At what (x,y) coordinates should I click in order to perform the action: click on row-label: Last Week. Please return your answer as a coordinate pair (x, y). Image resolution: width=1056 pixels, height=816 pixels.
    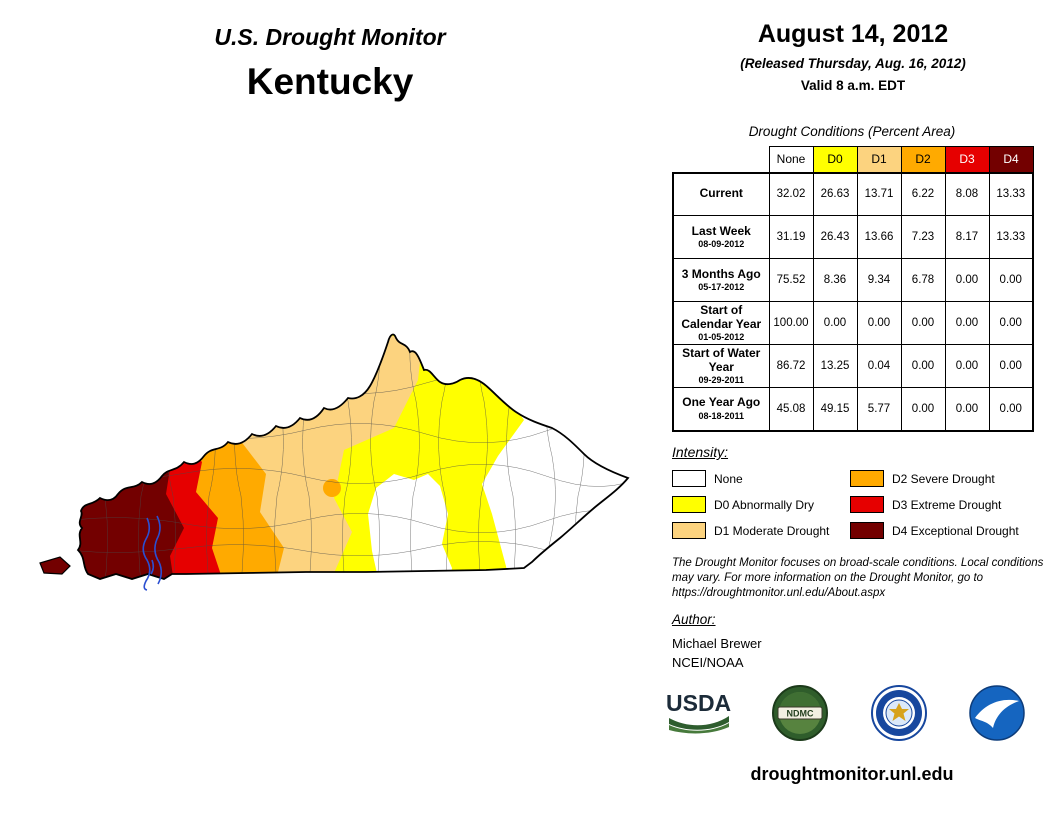
    Looking at the image, I should click on (721, 230).